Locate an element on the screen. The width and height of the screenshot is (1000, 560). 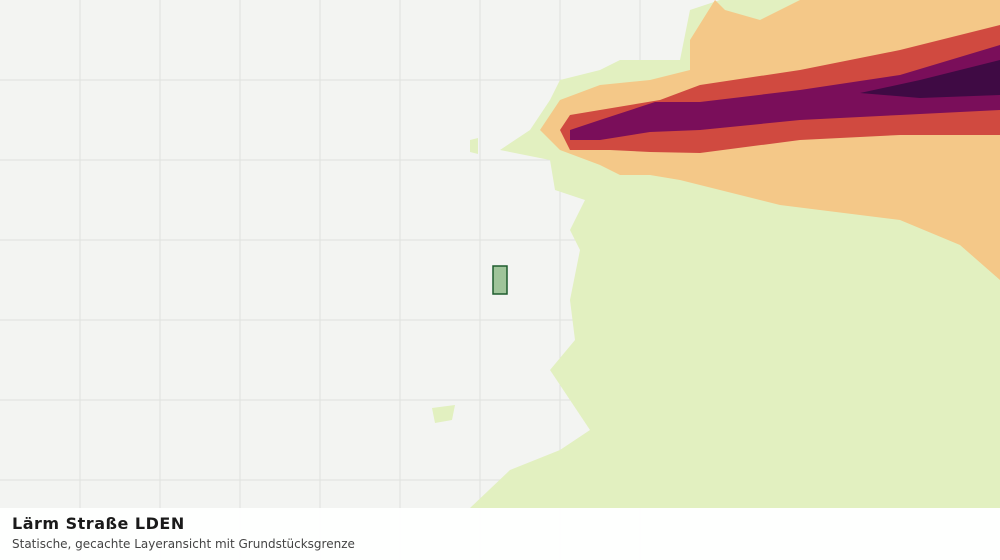
caption-panel is located at coordinates (500, 534).